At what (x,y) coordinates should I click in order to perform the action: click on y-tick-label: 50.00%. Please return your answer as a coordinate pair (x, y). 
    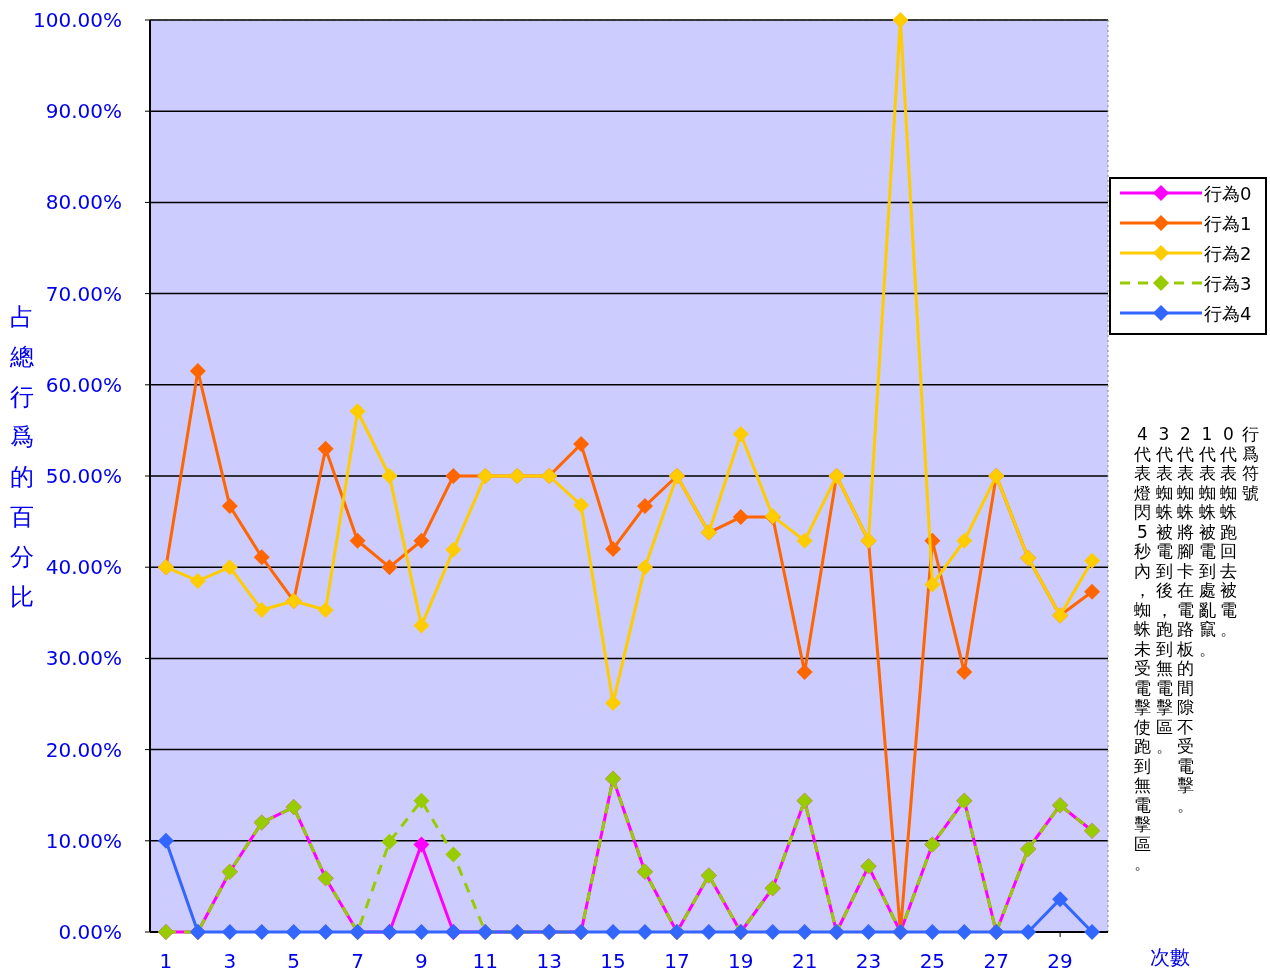
    Looking at the image, I should click on (83, 476).